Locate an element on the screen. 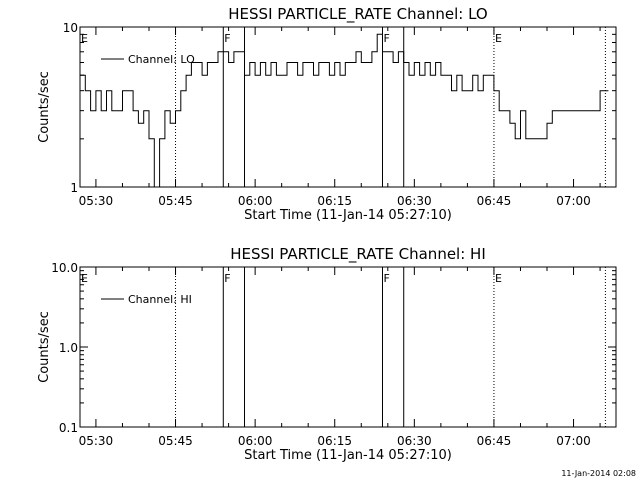 This screenshot has height=480, width=640. footer-timestamp: 11-Jan-2014 02:08 is located at coordinates (598, 473).